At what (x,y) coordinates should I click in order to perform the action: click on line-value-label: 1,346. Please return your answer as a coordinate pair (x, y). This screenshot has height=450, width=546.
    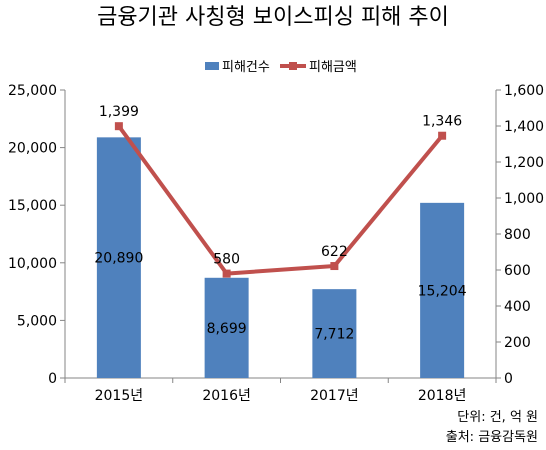
    Looking at the image, I should click on (442, 122).